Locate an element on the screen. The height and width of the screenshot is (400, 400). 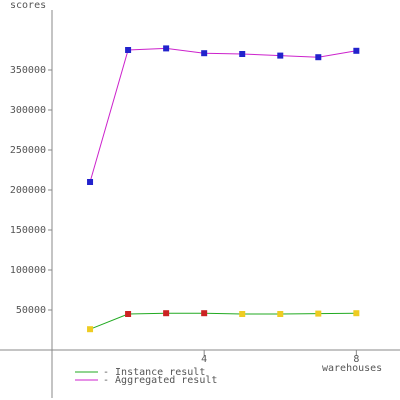
y-tick-label: 250000 is located at coordinates (28, 150).